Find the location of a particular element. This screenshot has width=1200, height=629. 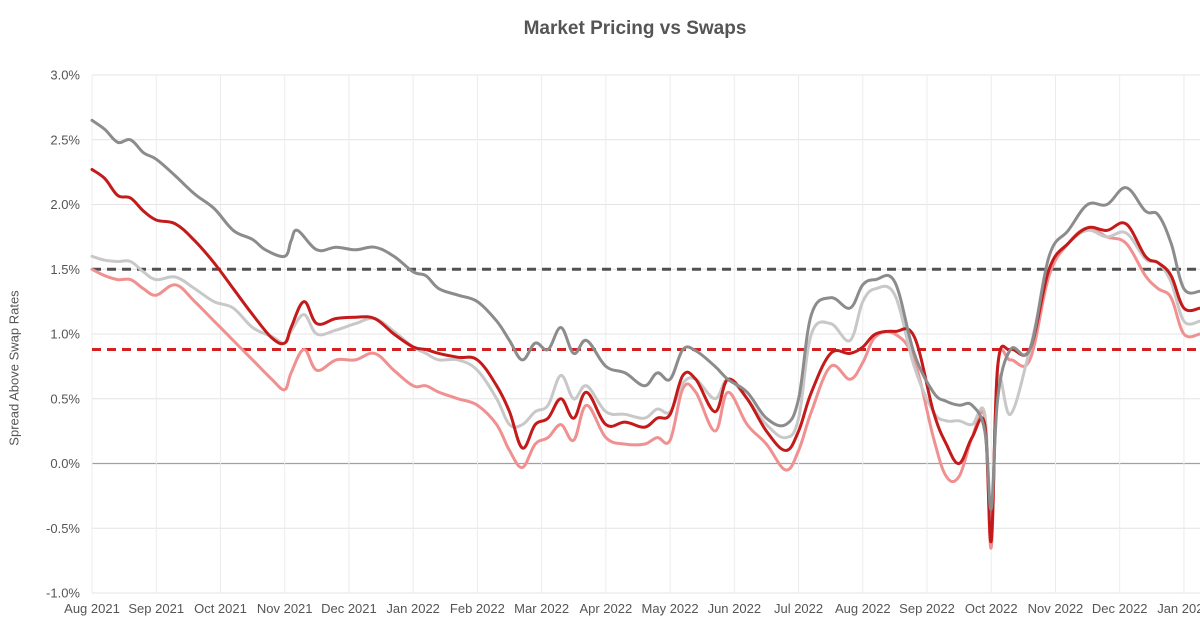

x-tick-label: Jan 2022 is located at coordinates (413, 608).